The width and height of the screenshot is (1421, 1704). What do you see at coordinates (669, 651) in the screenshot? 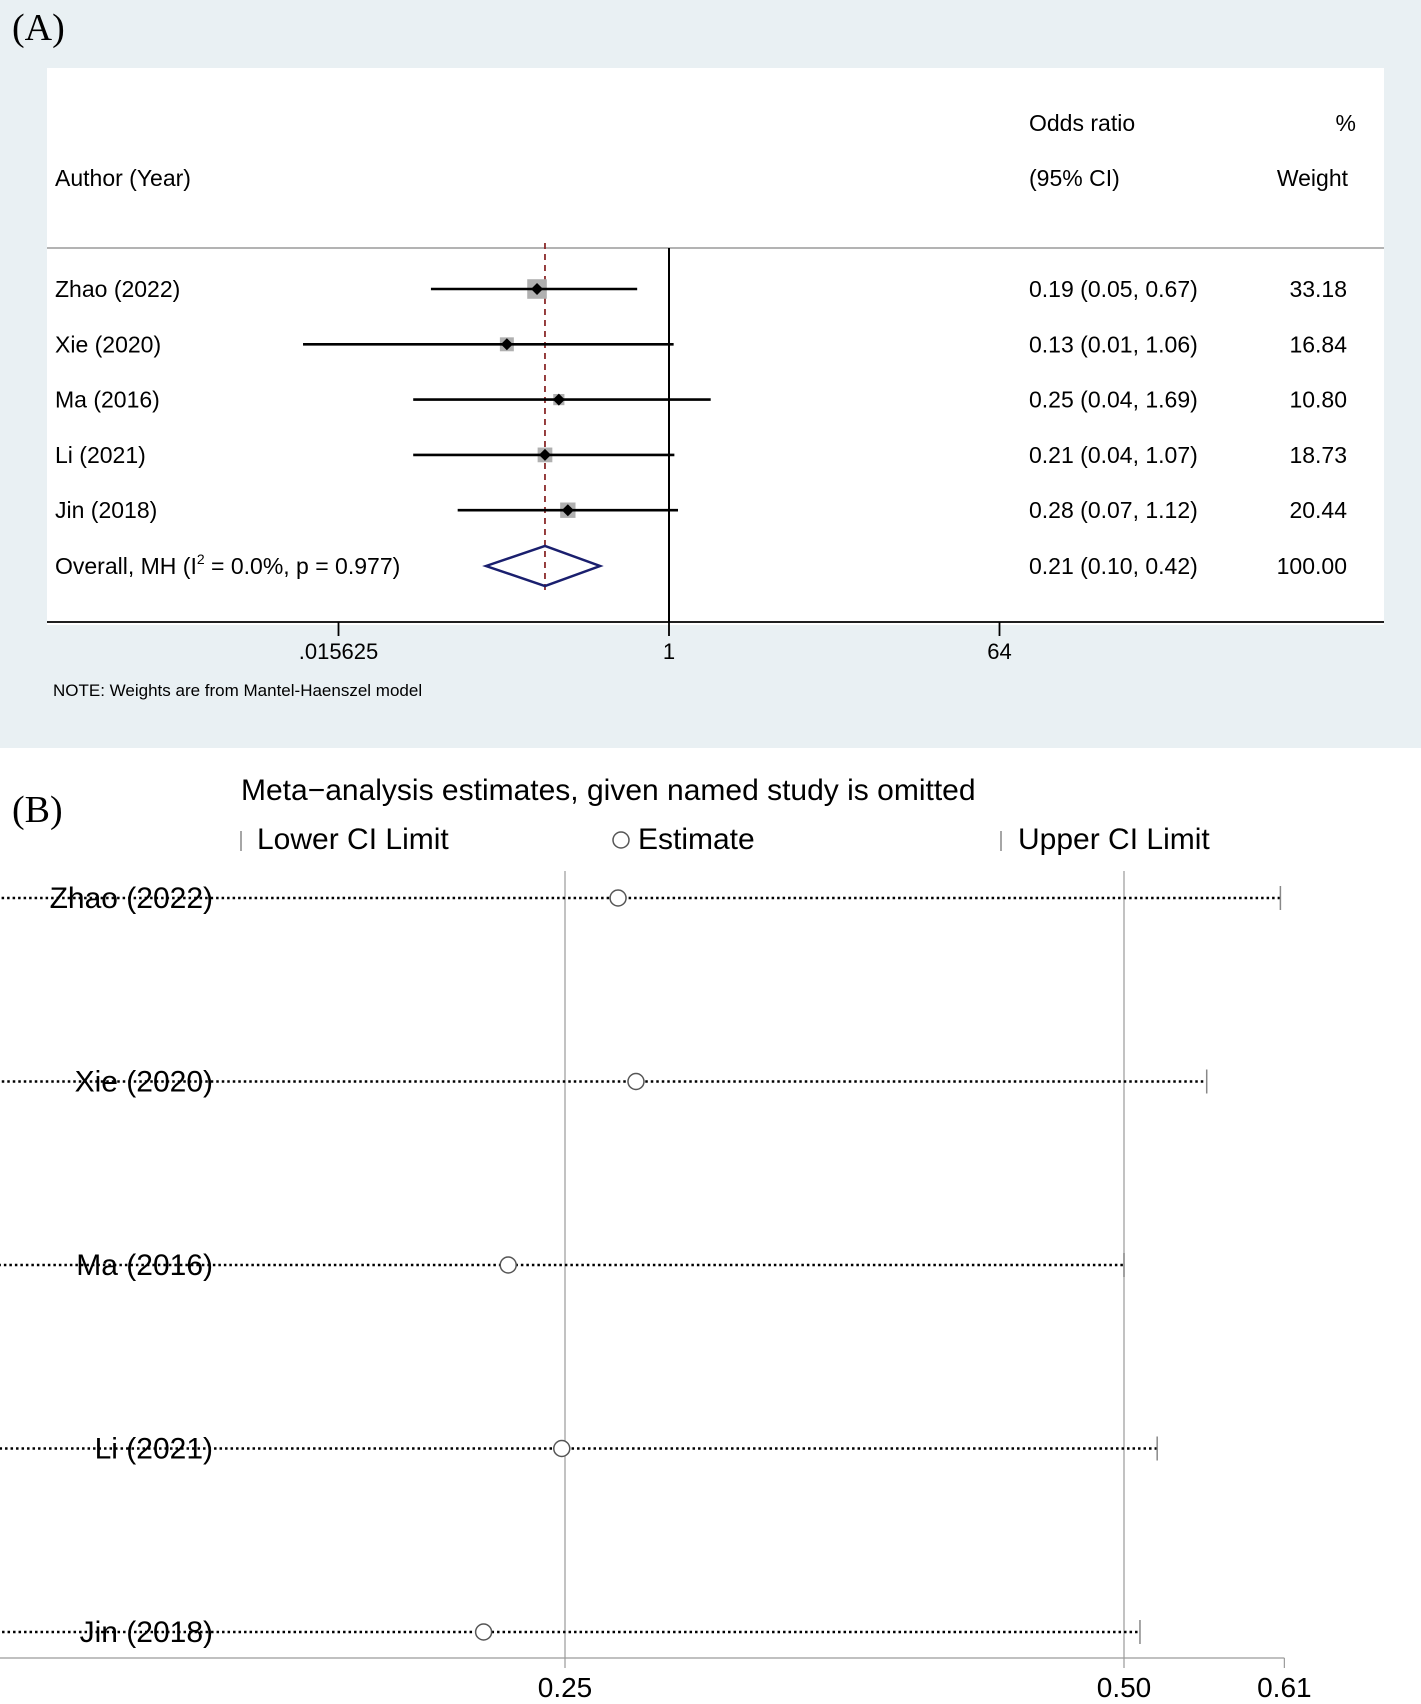
I see `x-axis-tick-label: 1` at bounding box center [669, 651].